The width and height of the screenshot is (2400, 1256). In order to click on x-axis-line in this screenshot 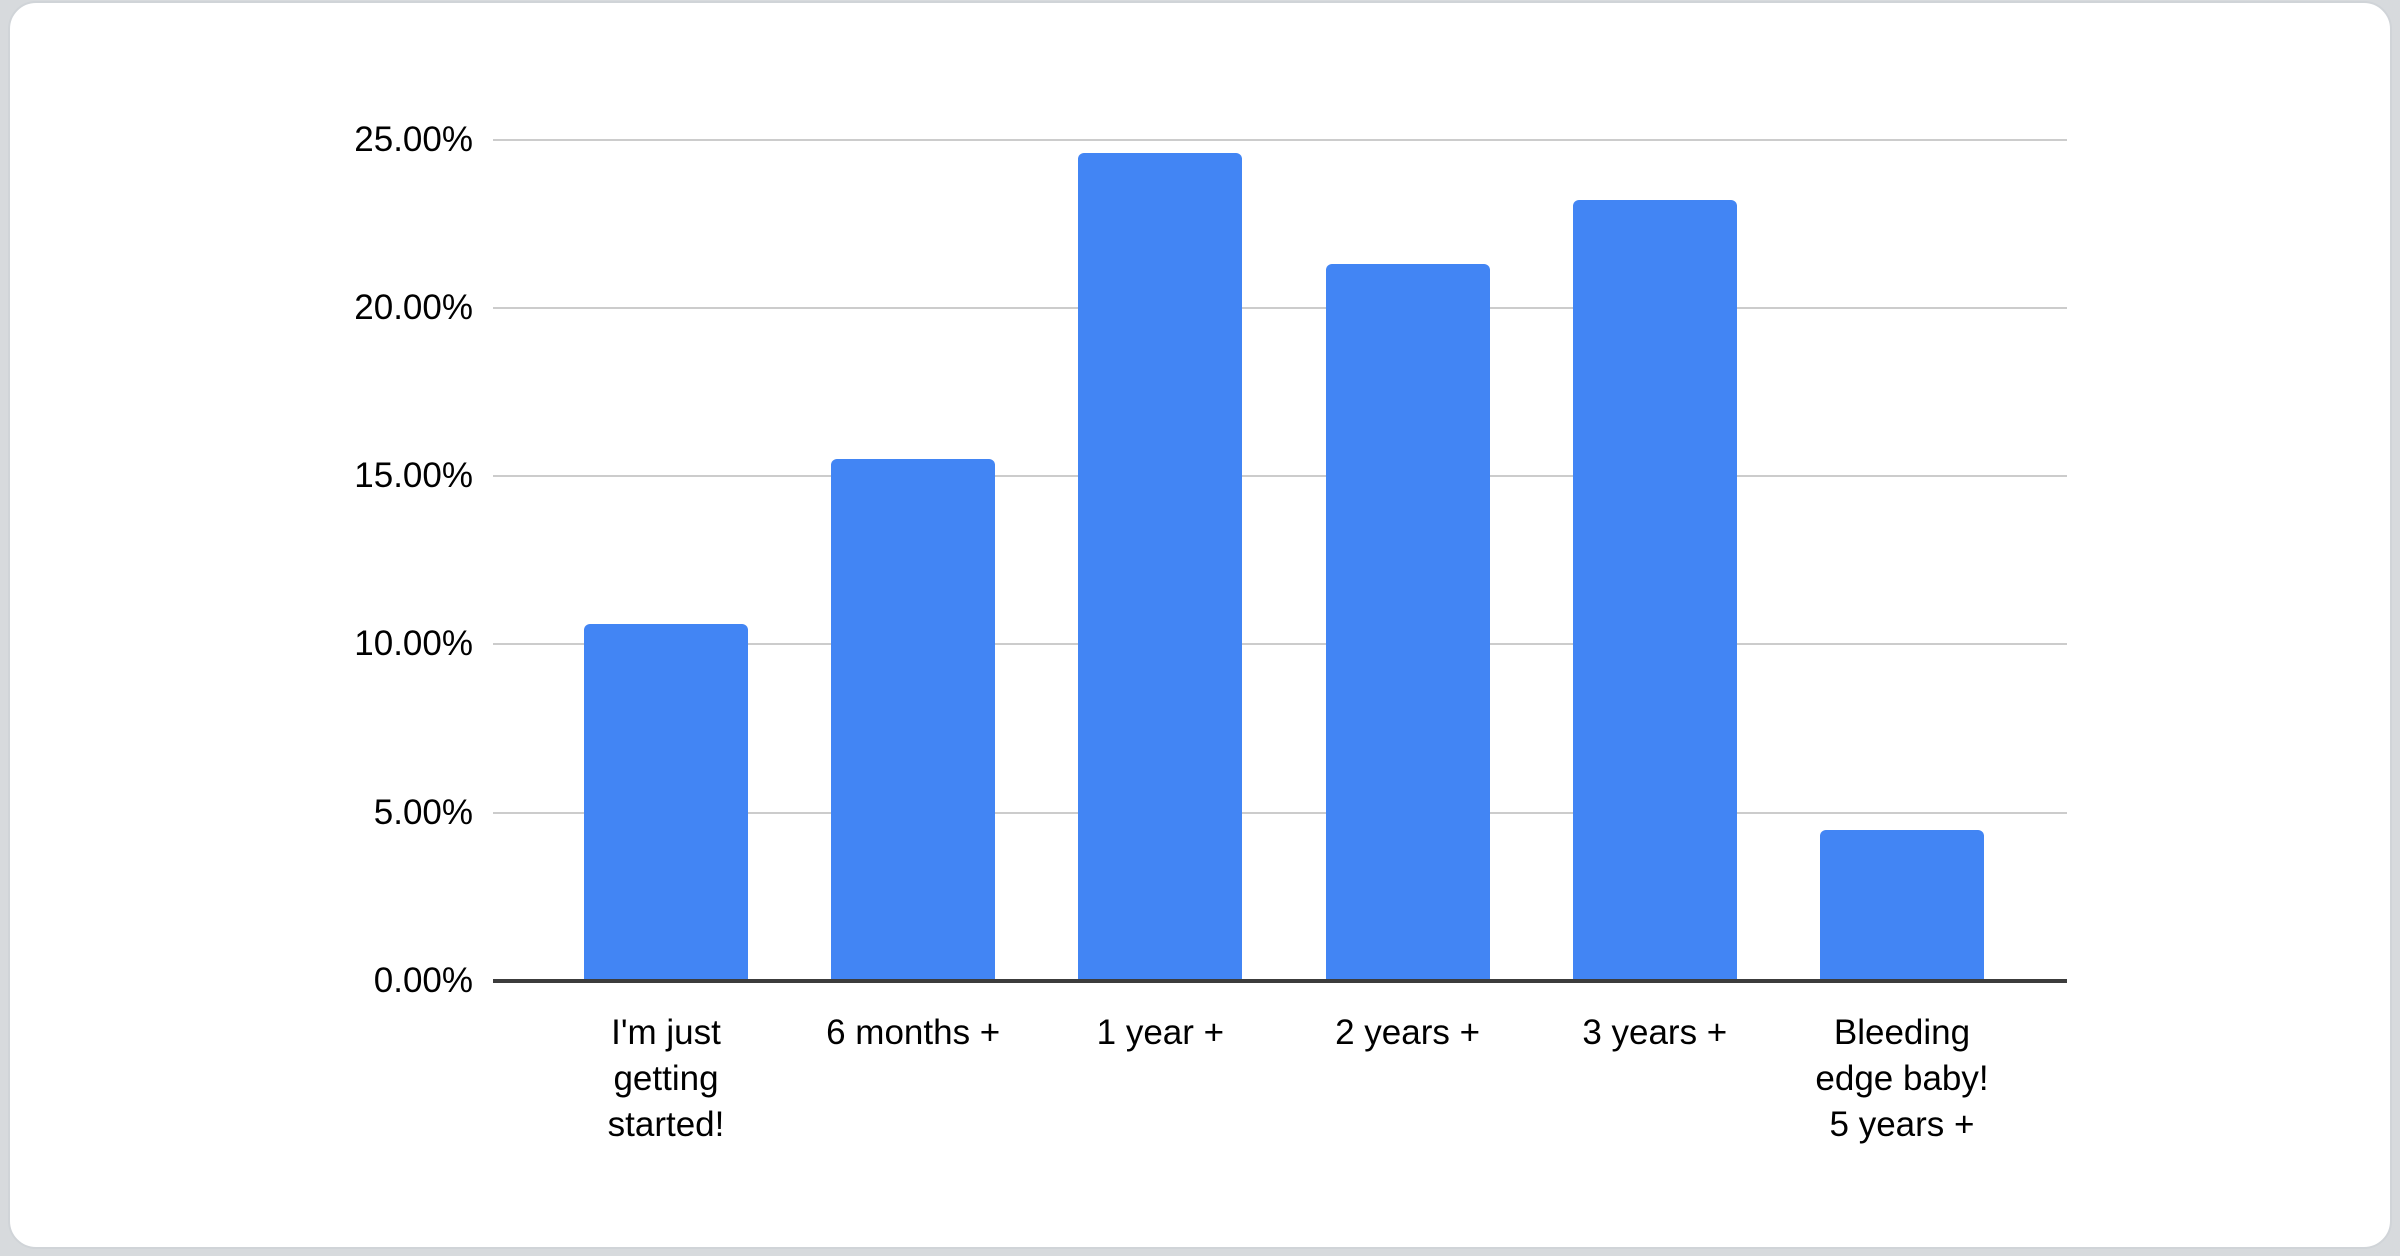, I will do `click(1280, 981)`.